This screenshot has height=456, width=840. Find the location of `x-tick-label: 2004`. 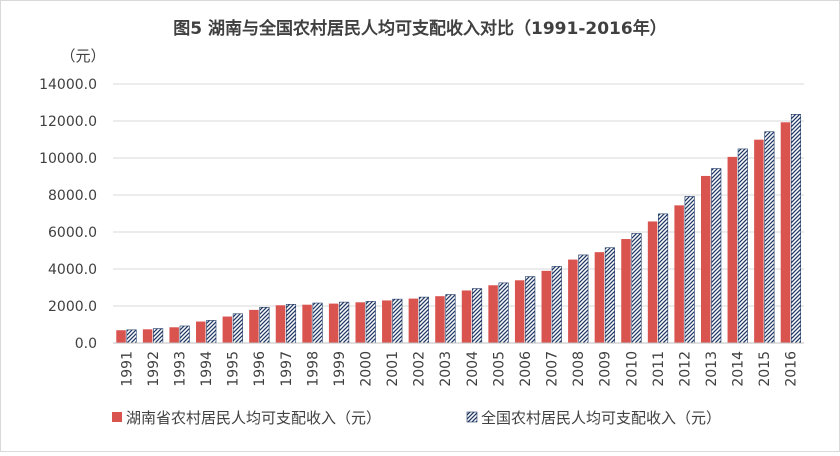

x-tick-label: 2004 is located at coordinates (473, 369).